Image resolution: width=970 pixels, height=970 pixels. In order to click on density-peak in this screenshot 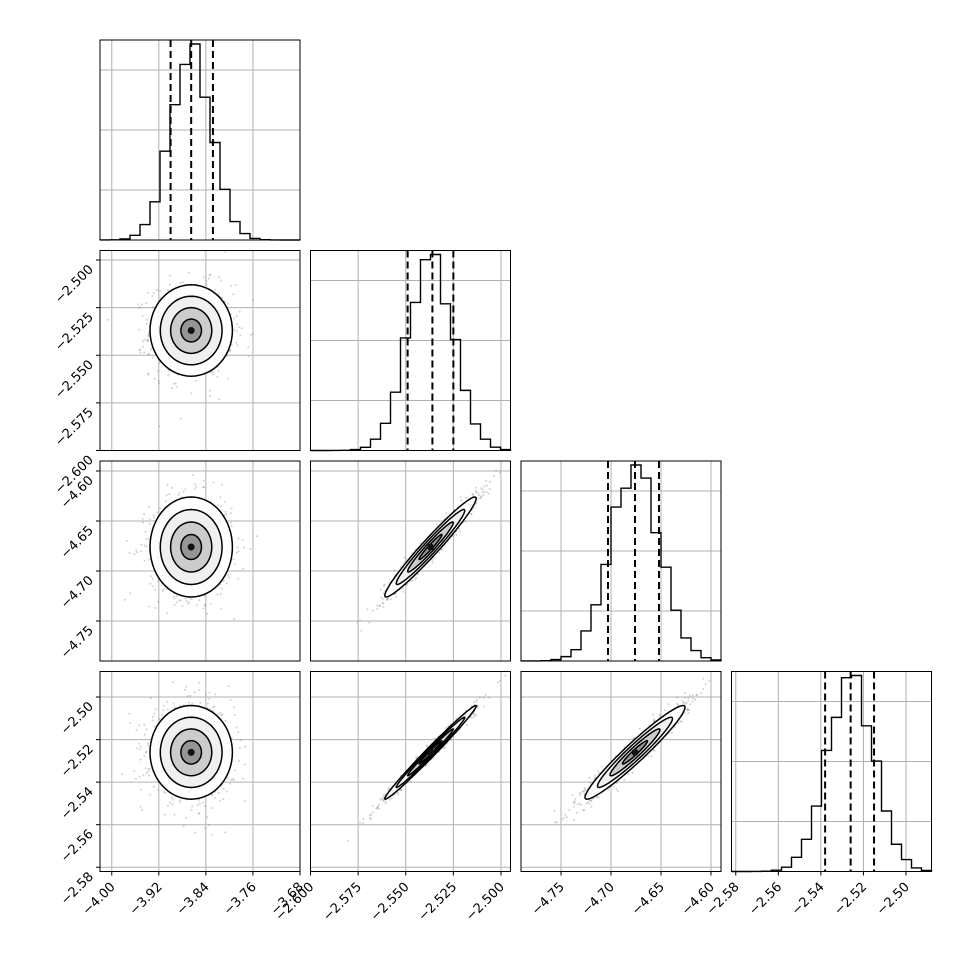, I will do `click(430, 752)`.